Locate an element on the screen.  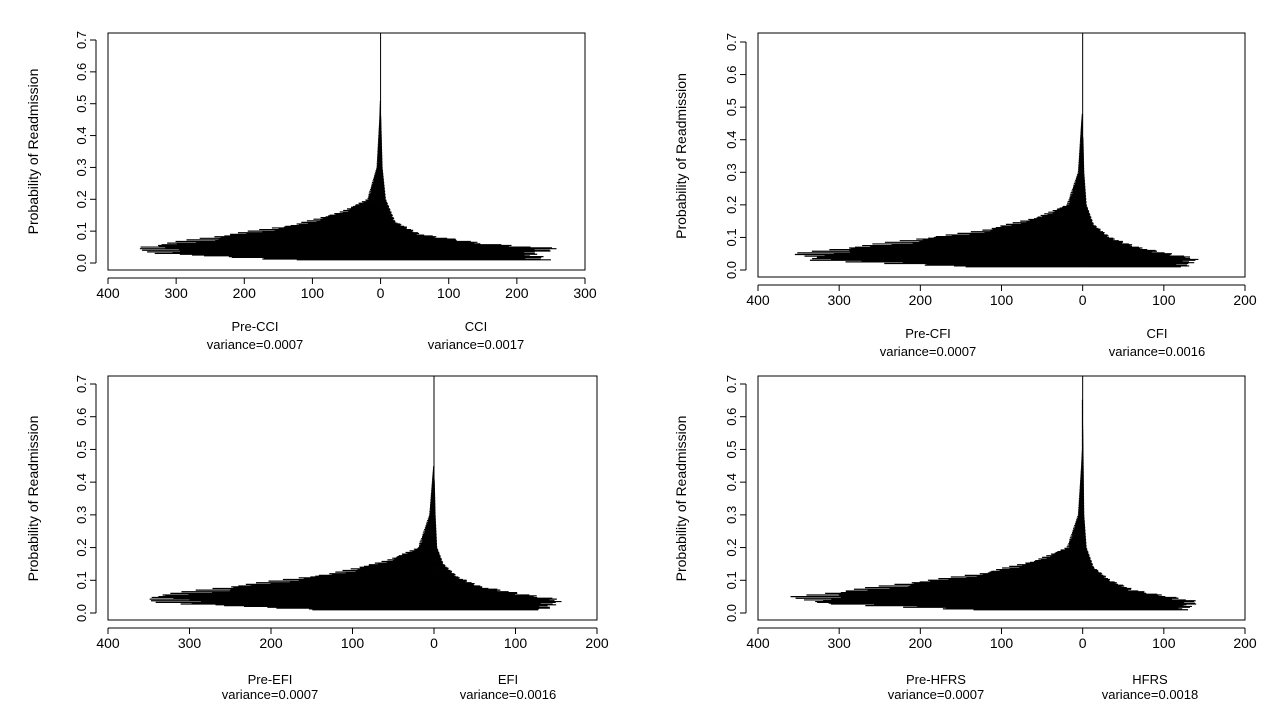
right-group-label: CCI is located at coordinates (476, 326).